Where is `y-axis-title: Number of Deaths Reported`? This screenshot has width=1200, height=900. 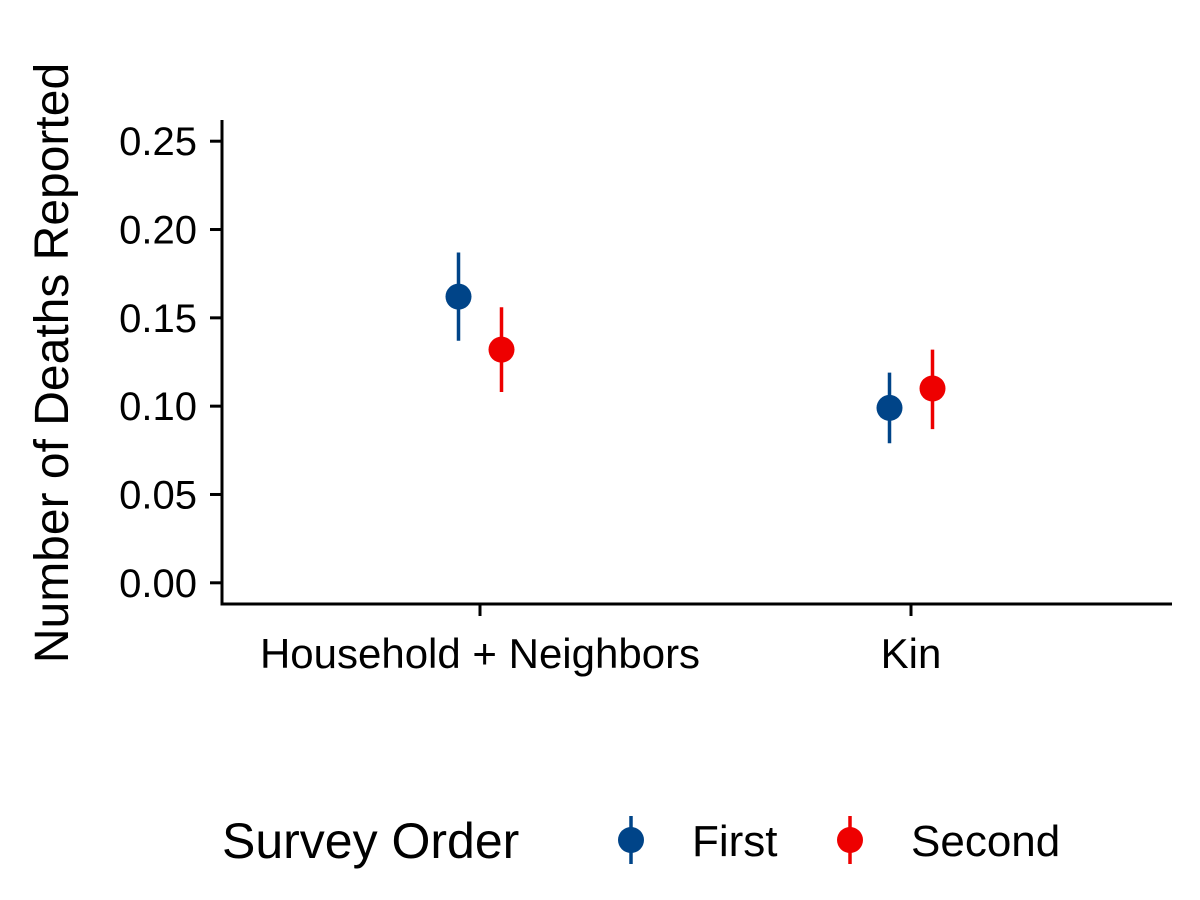 y-axis-title: Number of Deaths Reported is located at coordinates (52, 363).